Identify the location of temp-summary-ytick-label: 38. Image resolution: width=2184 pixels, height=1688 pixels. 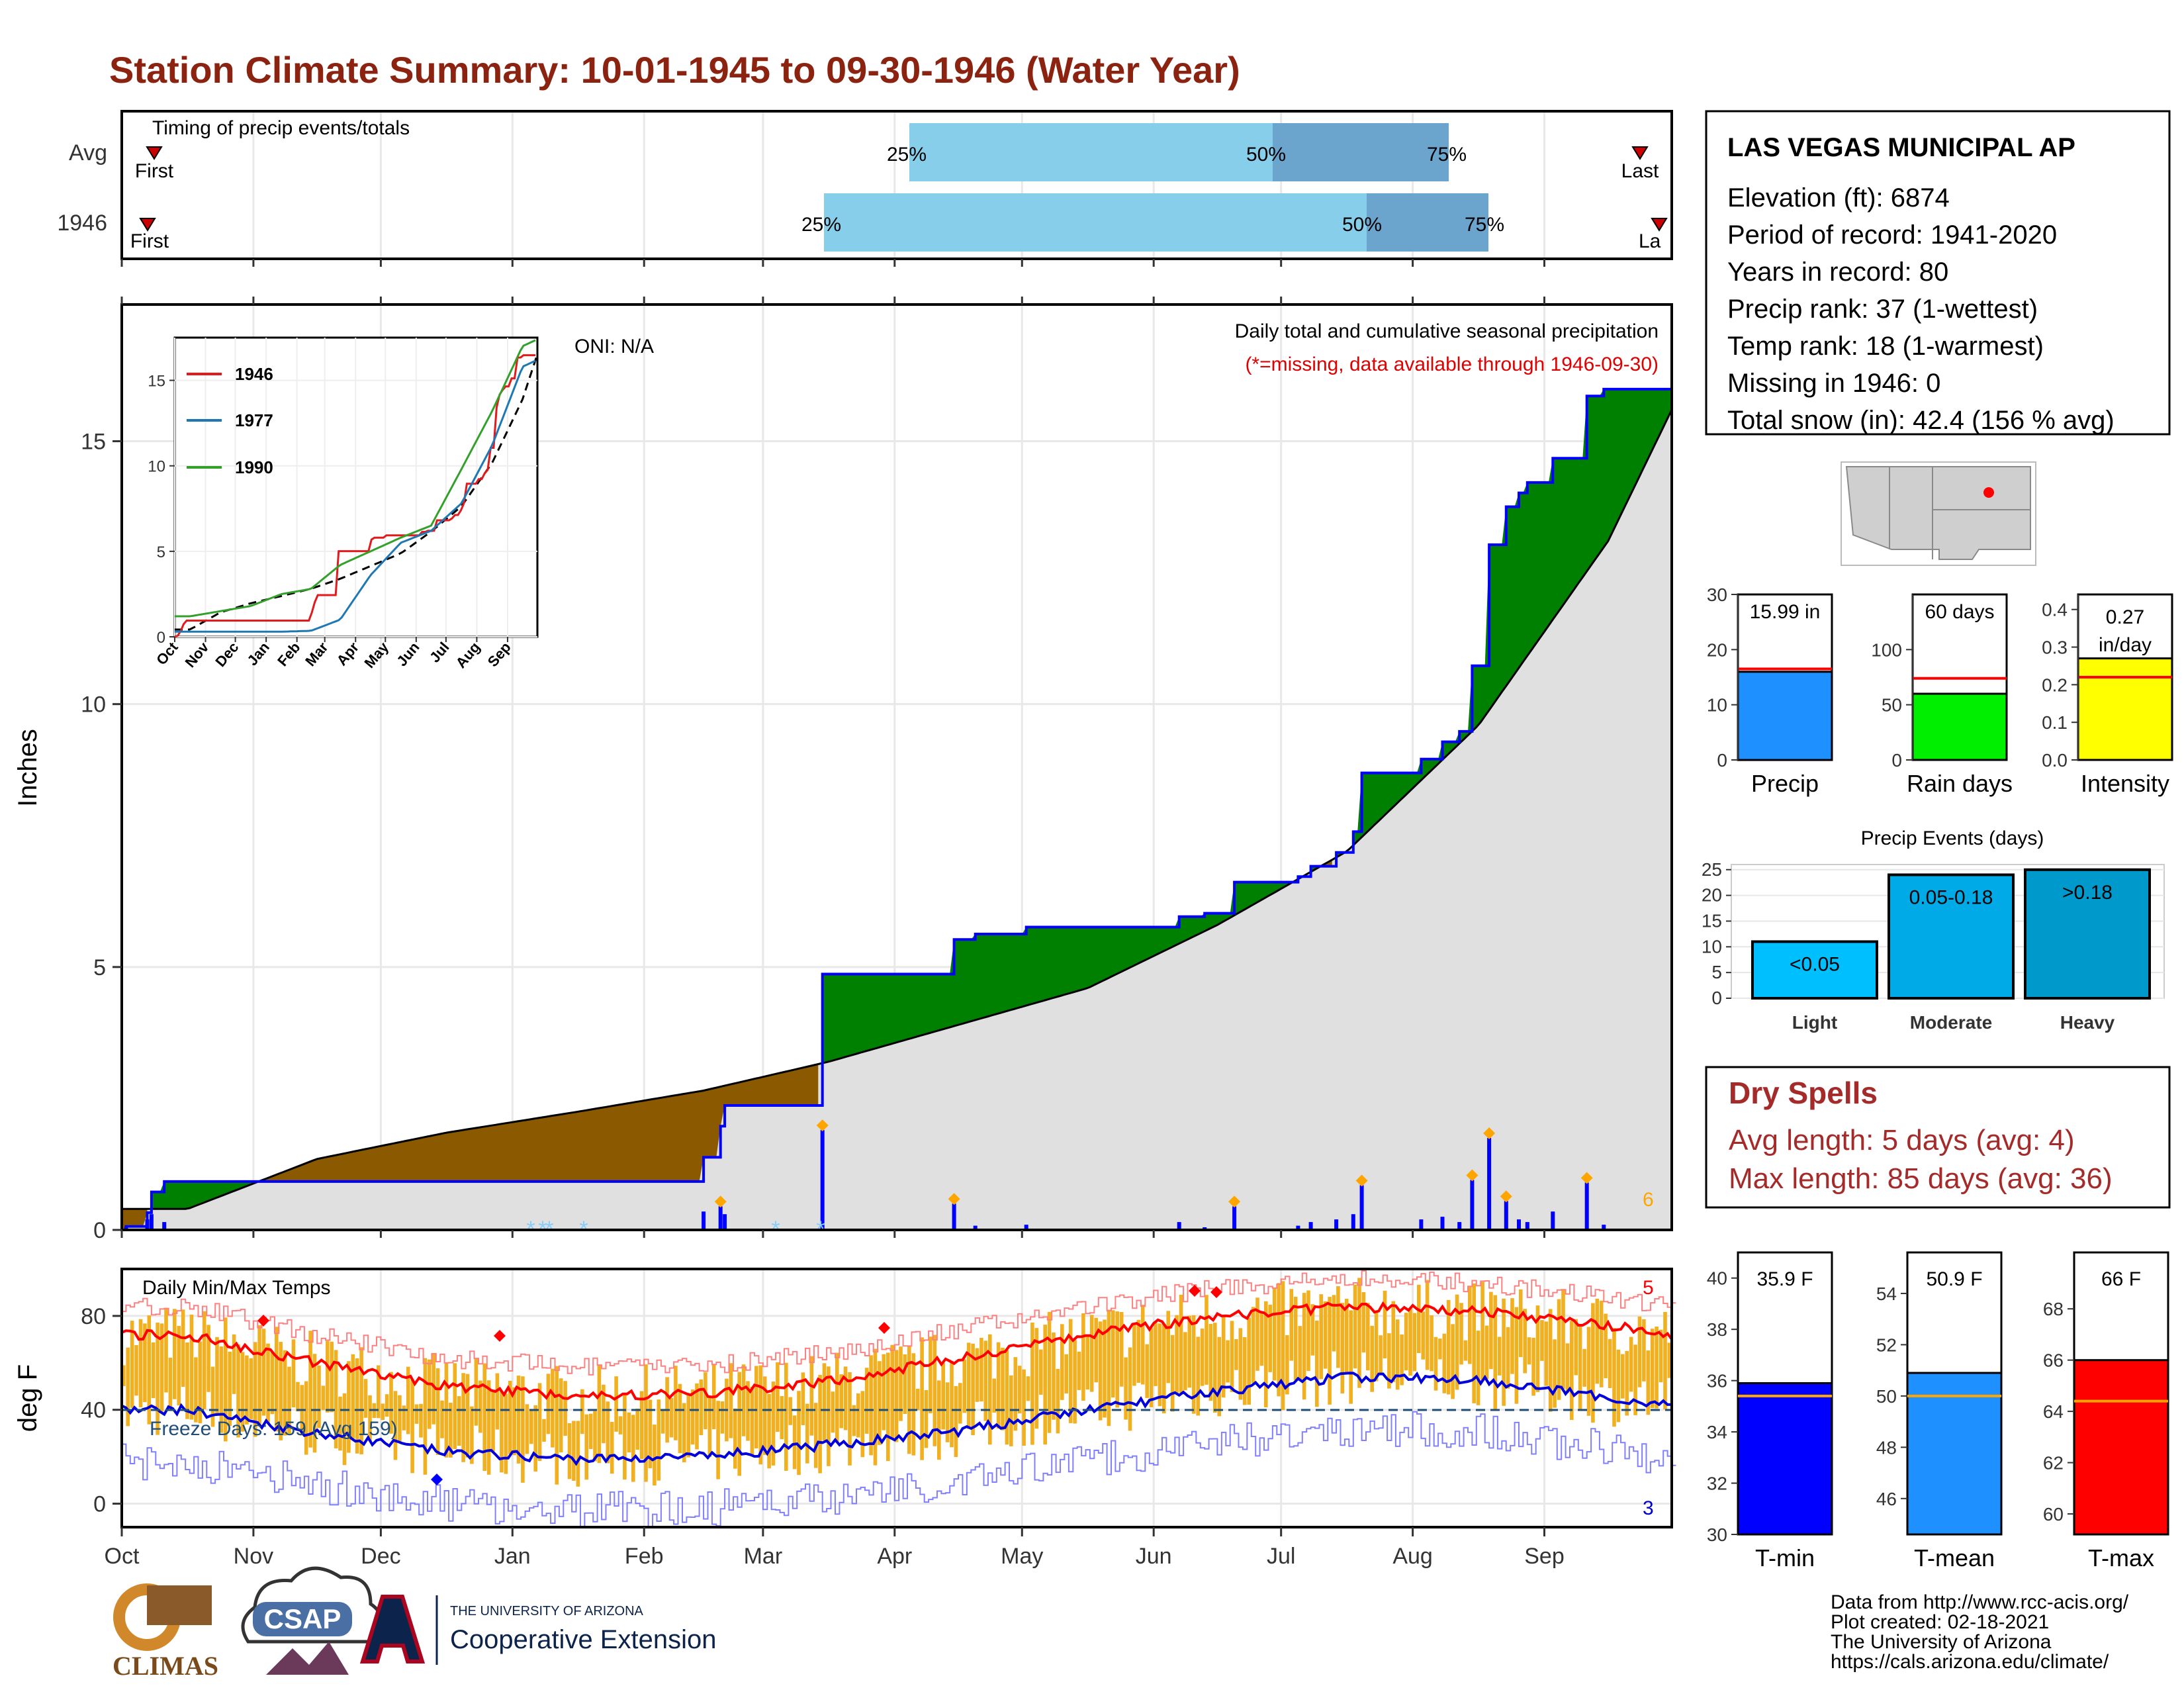
(1717, 1329).